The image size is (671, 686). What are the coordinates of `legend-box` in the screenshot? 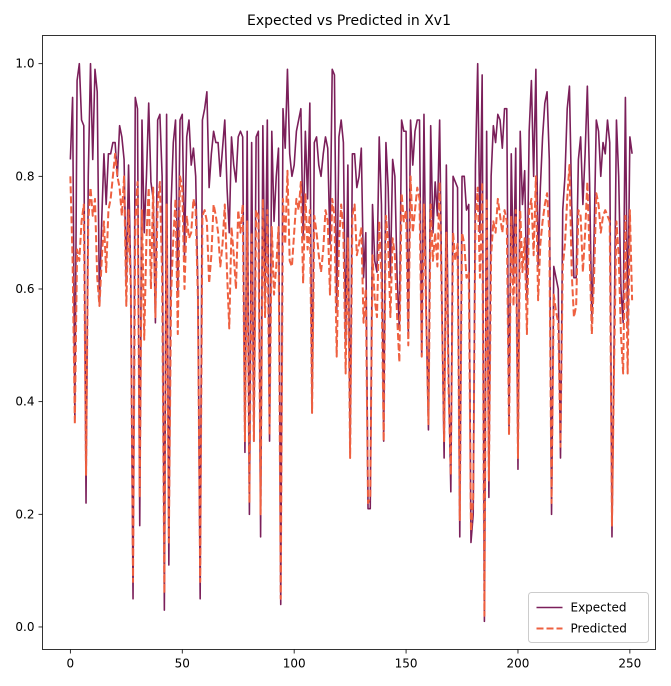 It's located at (588, 617).